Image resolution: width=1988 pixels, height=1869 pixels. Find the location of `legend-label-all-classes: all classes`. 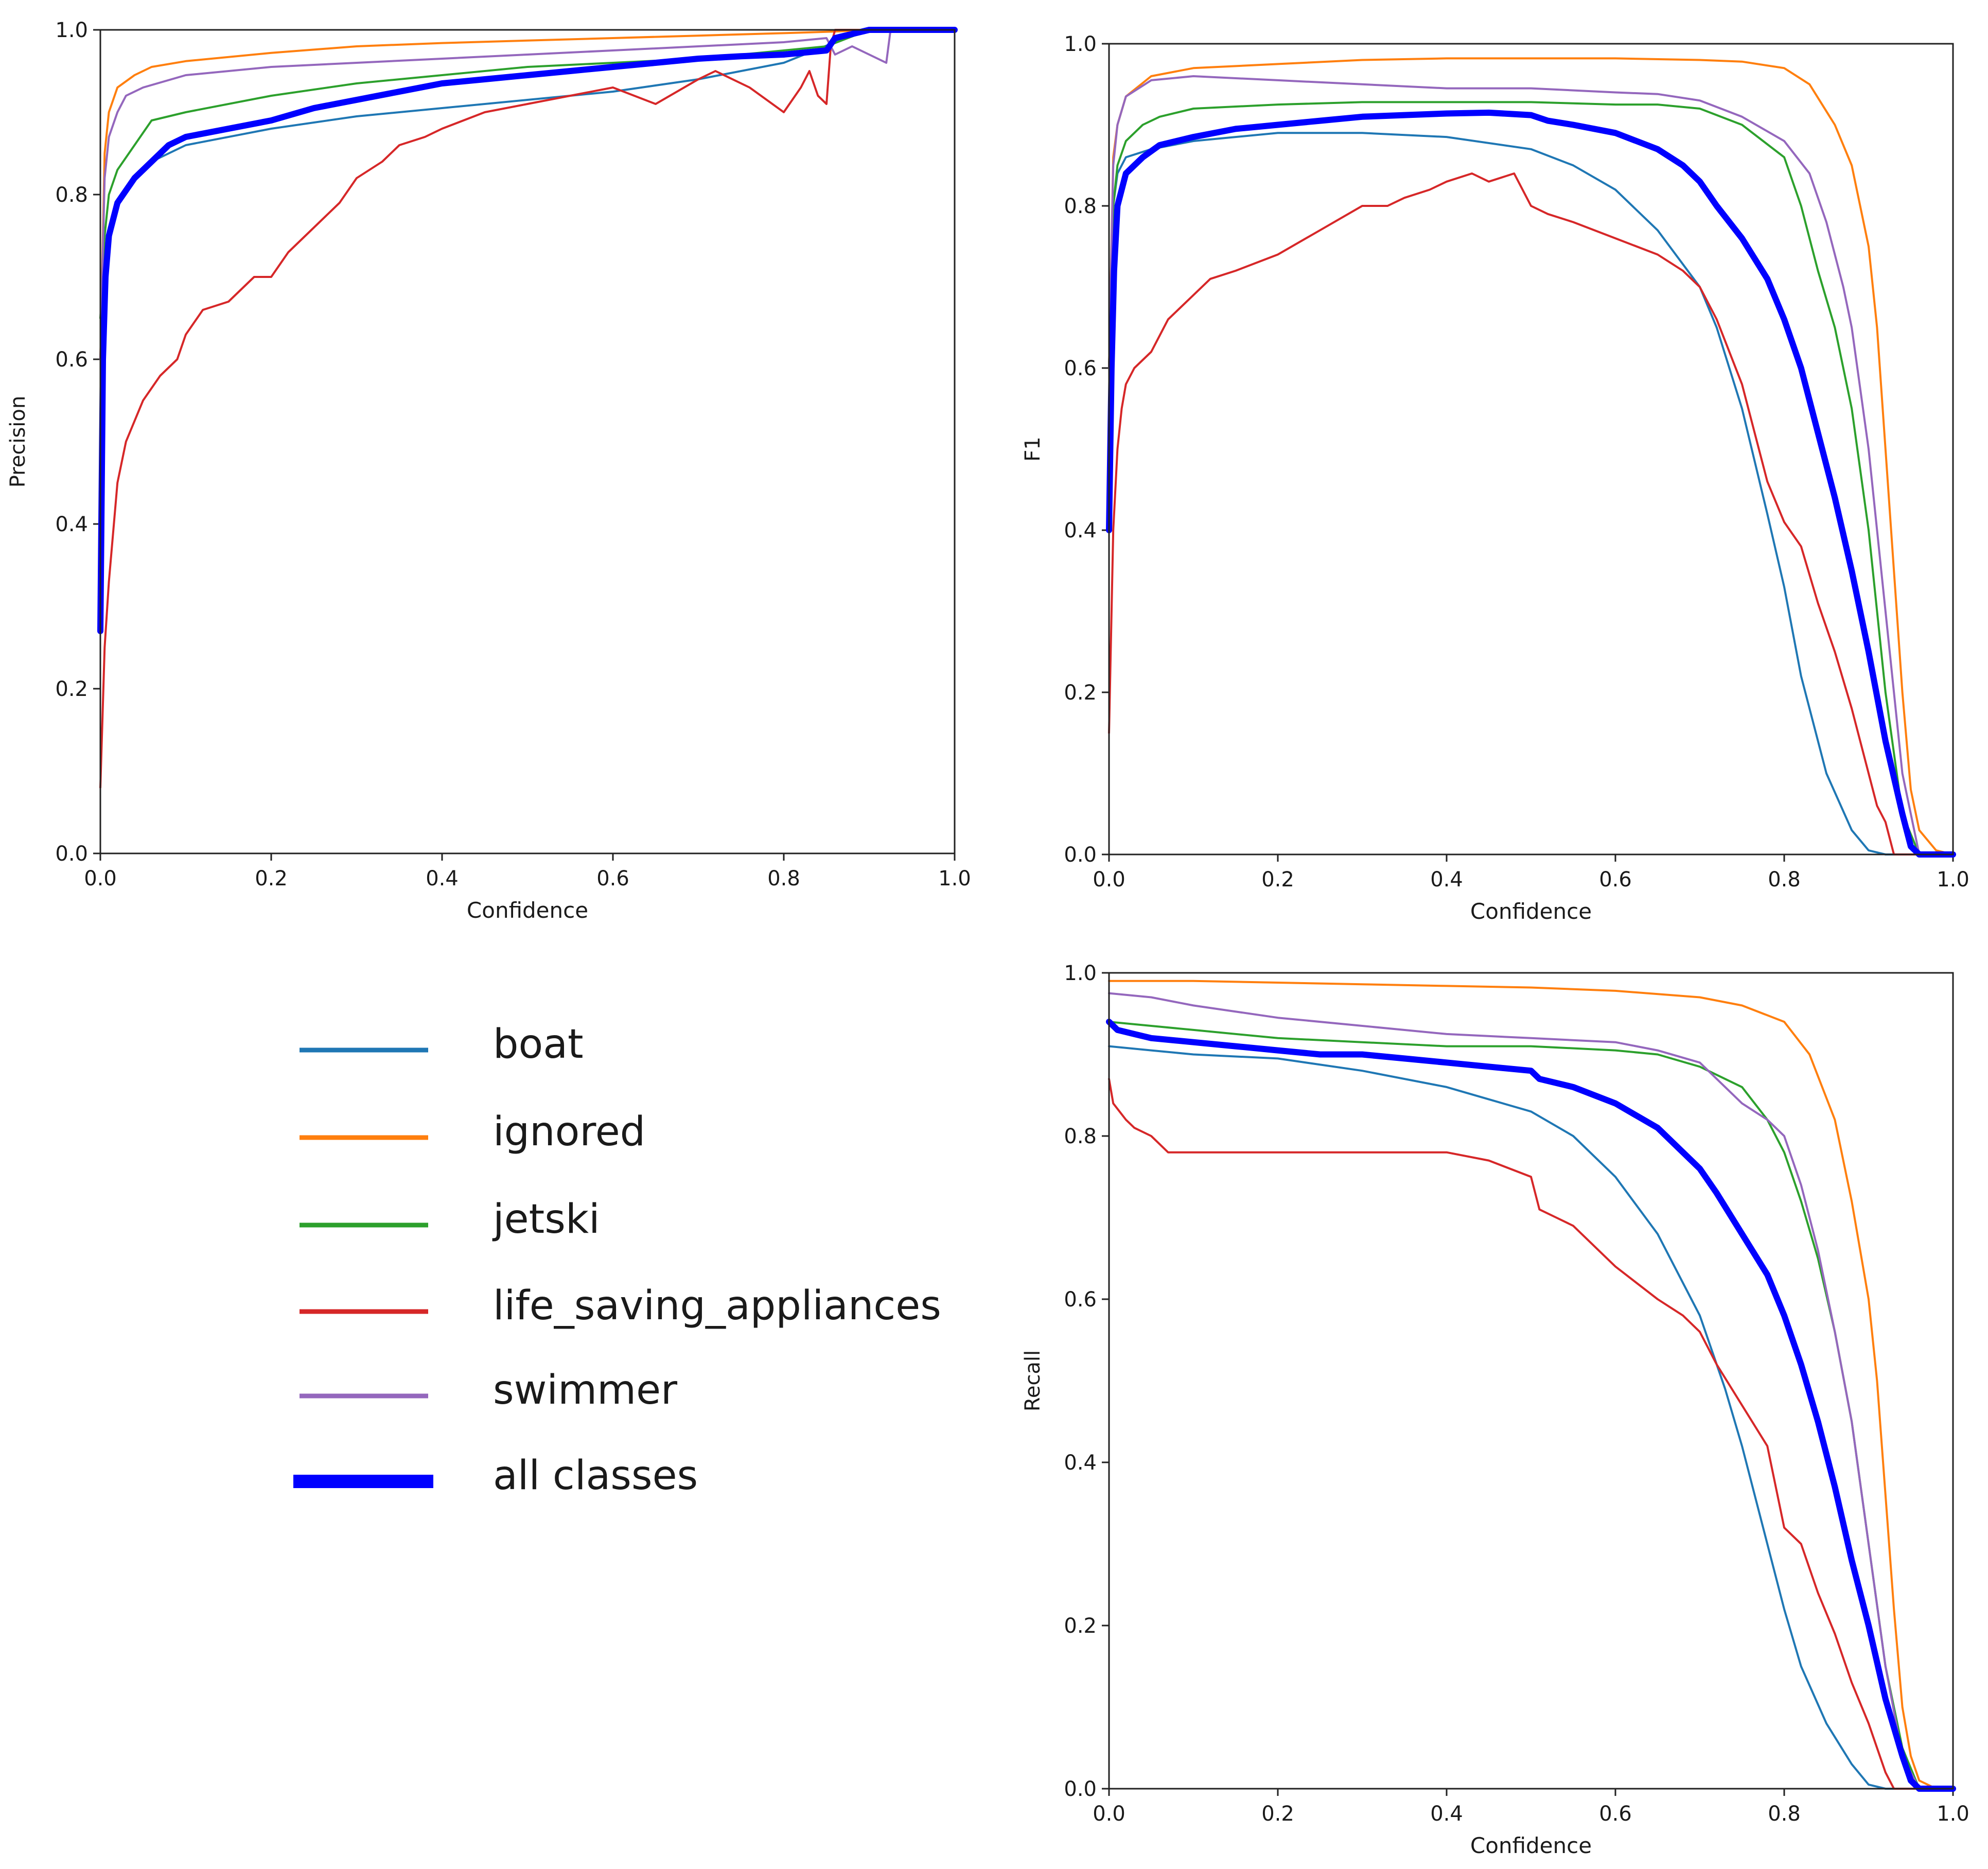

legend-label-all-classes: all classes is located at coordinates (595, 1476).